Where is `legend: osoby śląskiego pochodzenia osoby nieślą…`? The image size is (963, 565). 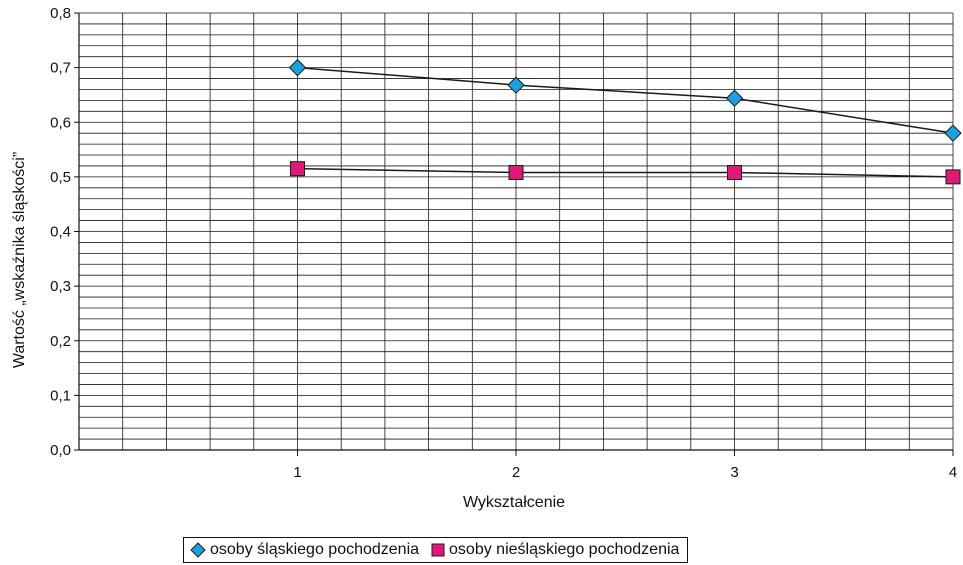
legend: osoby śląskiego pochodzenia osoby nieślą… is located at coordinates (436, 550).